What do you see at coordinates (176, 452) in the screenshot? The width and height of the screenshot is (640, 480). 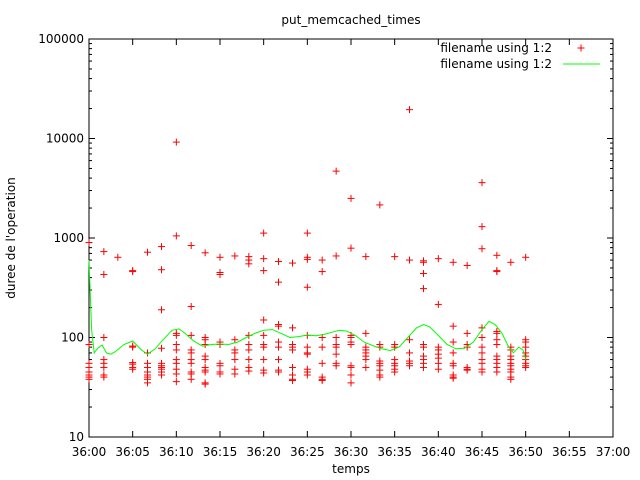 I see `x-tick-label: 36:10` at bounding box center [176, 452].